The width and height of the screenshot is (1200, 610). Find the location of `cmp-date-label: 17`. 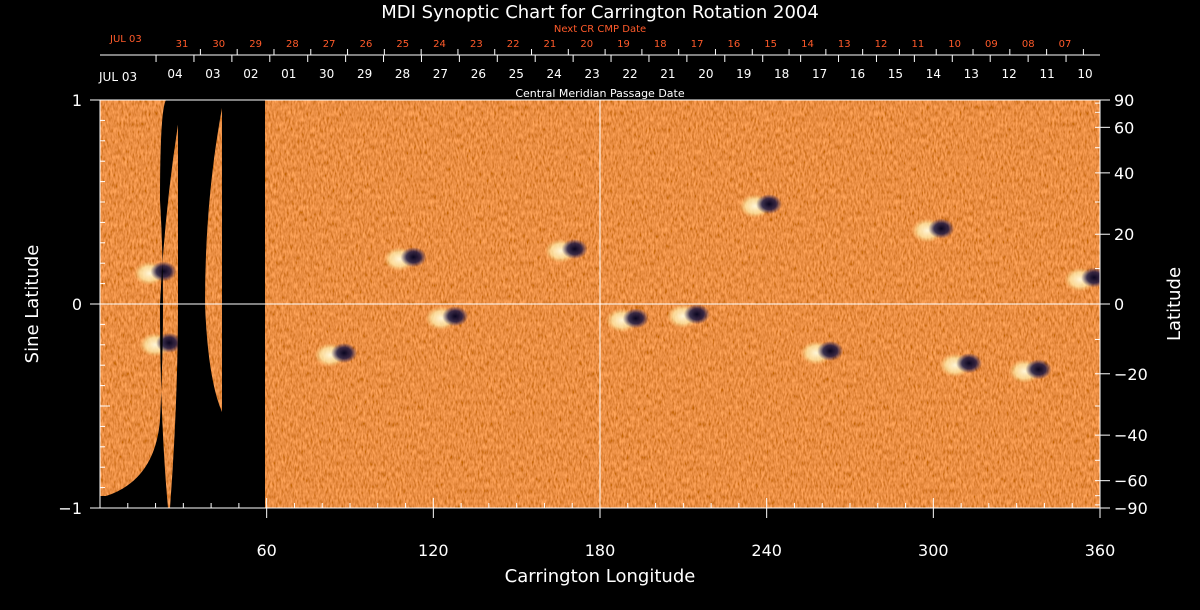

cmp-date-label: 17 is located at coordinates (819, 74).